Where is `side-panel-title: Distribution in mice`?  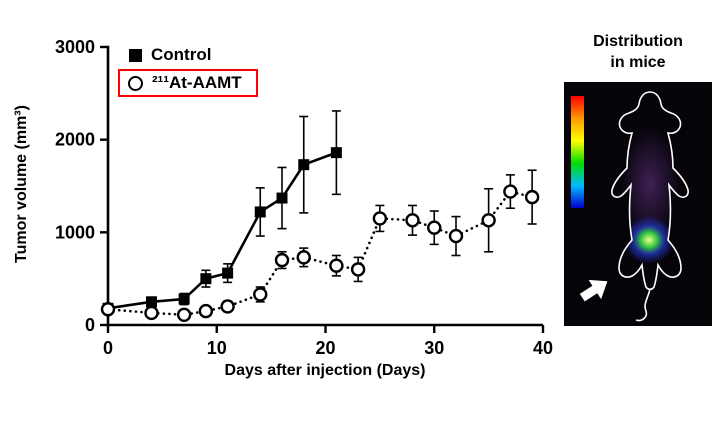 side-panel-title: Distribution in mice is located at coordinates (638, 53).